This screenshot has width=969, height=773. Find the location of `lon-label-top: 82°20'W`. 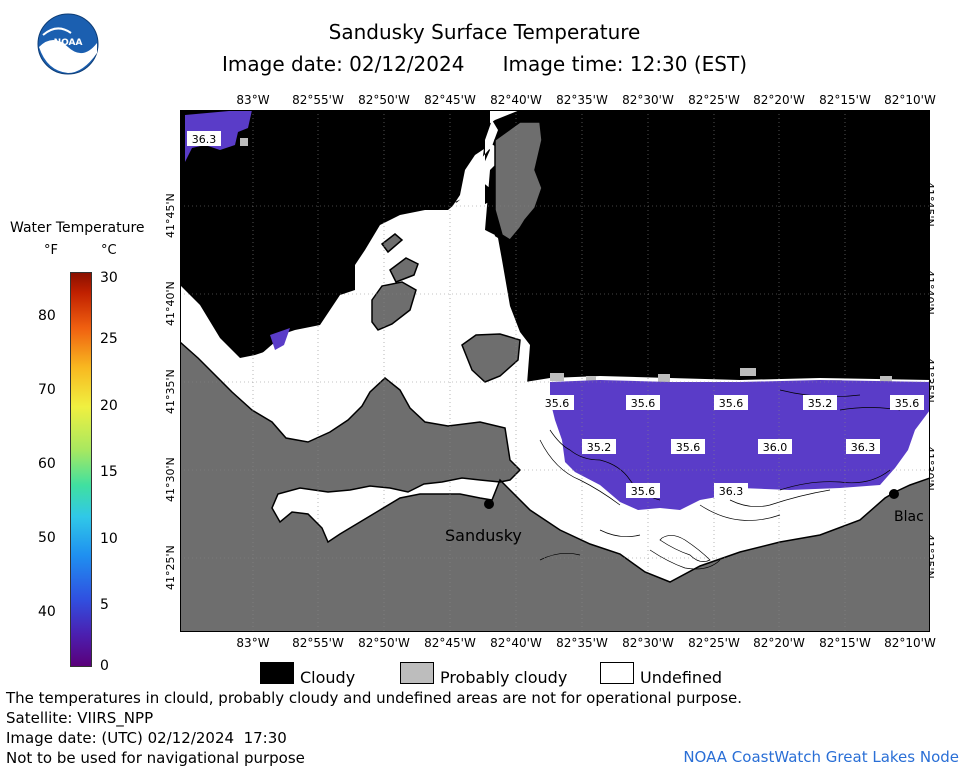

lon-label-top: 82°20'W is located at coordinates (779, 100).